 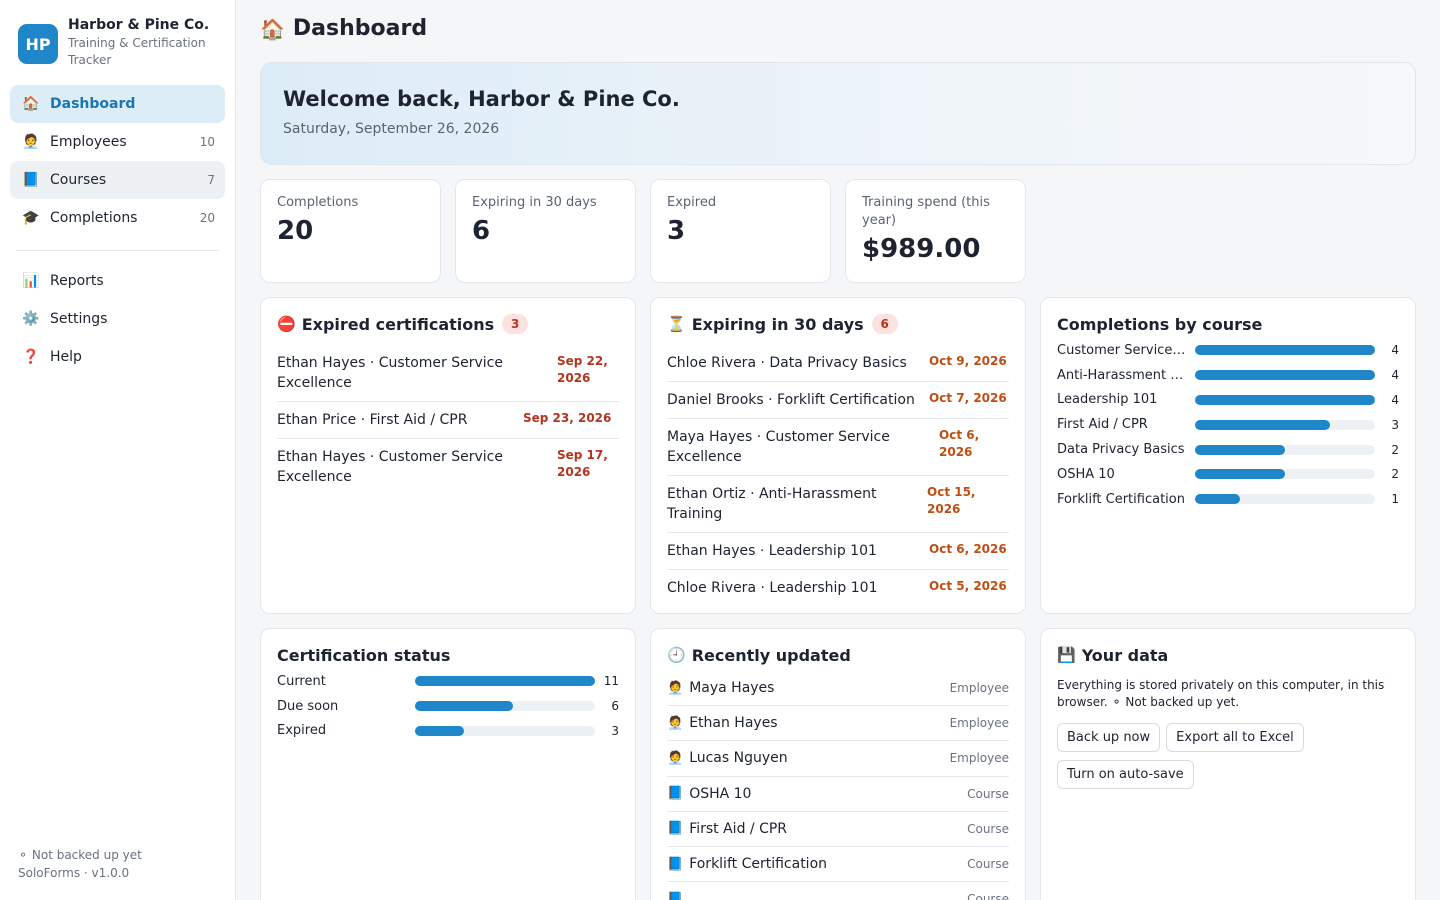 I want to click on nav-label: Completions, so click(x=94, y=218).